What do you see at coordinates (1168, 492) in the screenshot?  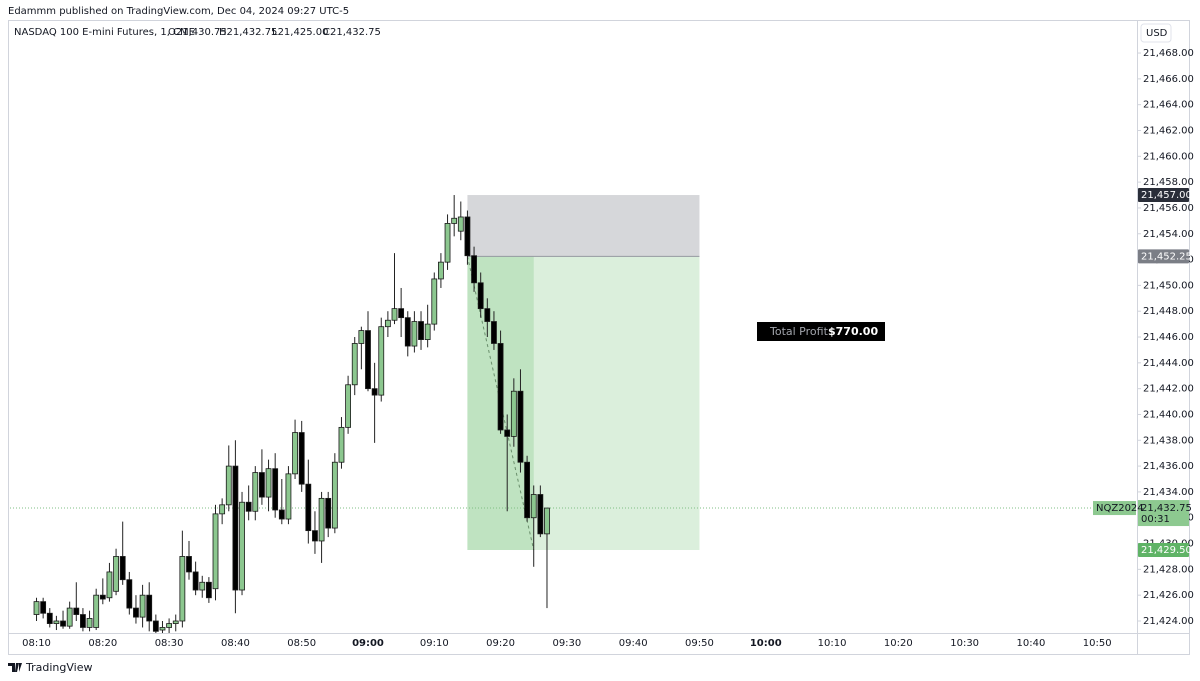 I see `y-tick-label: 21,434.00` at bounding box center [1168, 492].